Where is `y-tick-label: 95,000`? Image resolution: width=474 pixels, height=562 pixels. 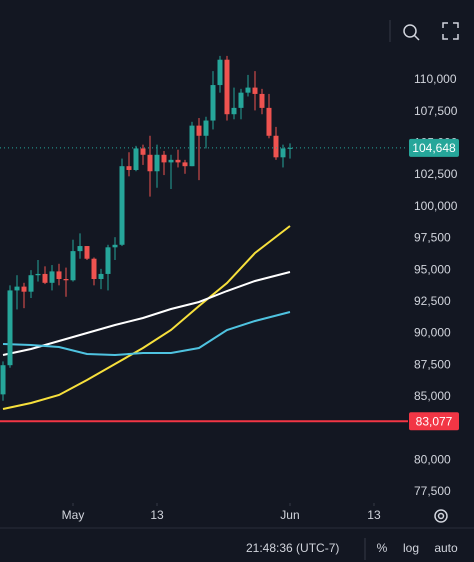 y-tick-label: 95,000 is located at coordinates (432, 269).